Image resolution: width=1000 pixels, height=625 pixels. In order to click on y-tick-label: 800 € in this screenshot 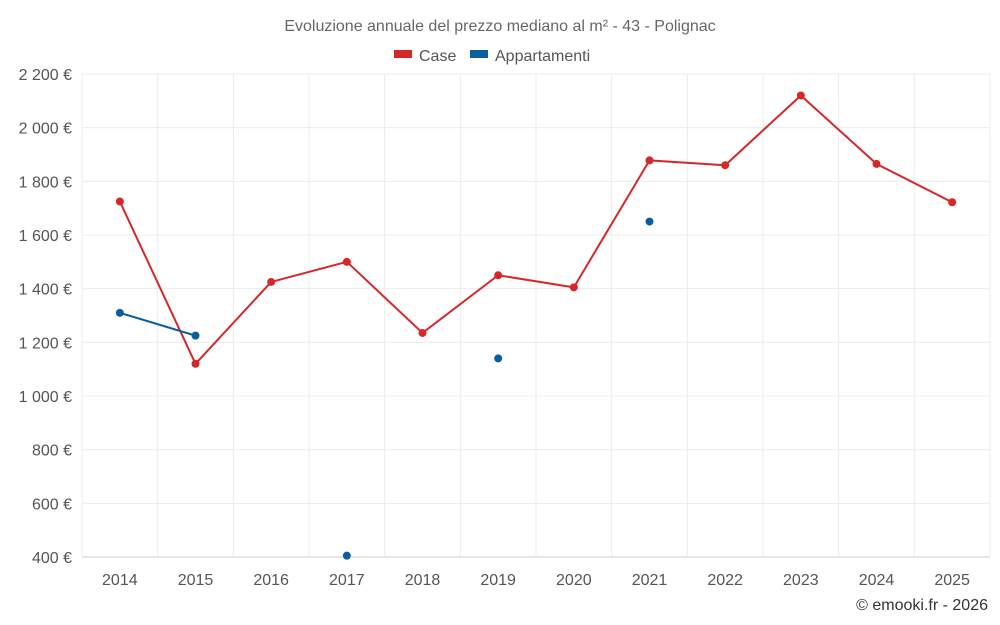, I will do `click(52, 451)`.